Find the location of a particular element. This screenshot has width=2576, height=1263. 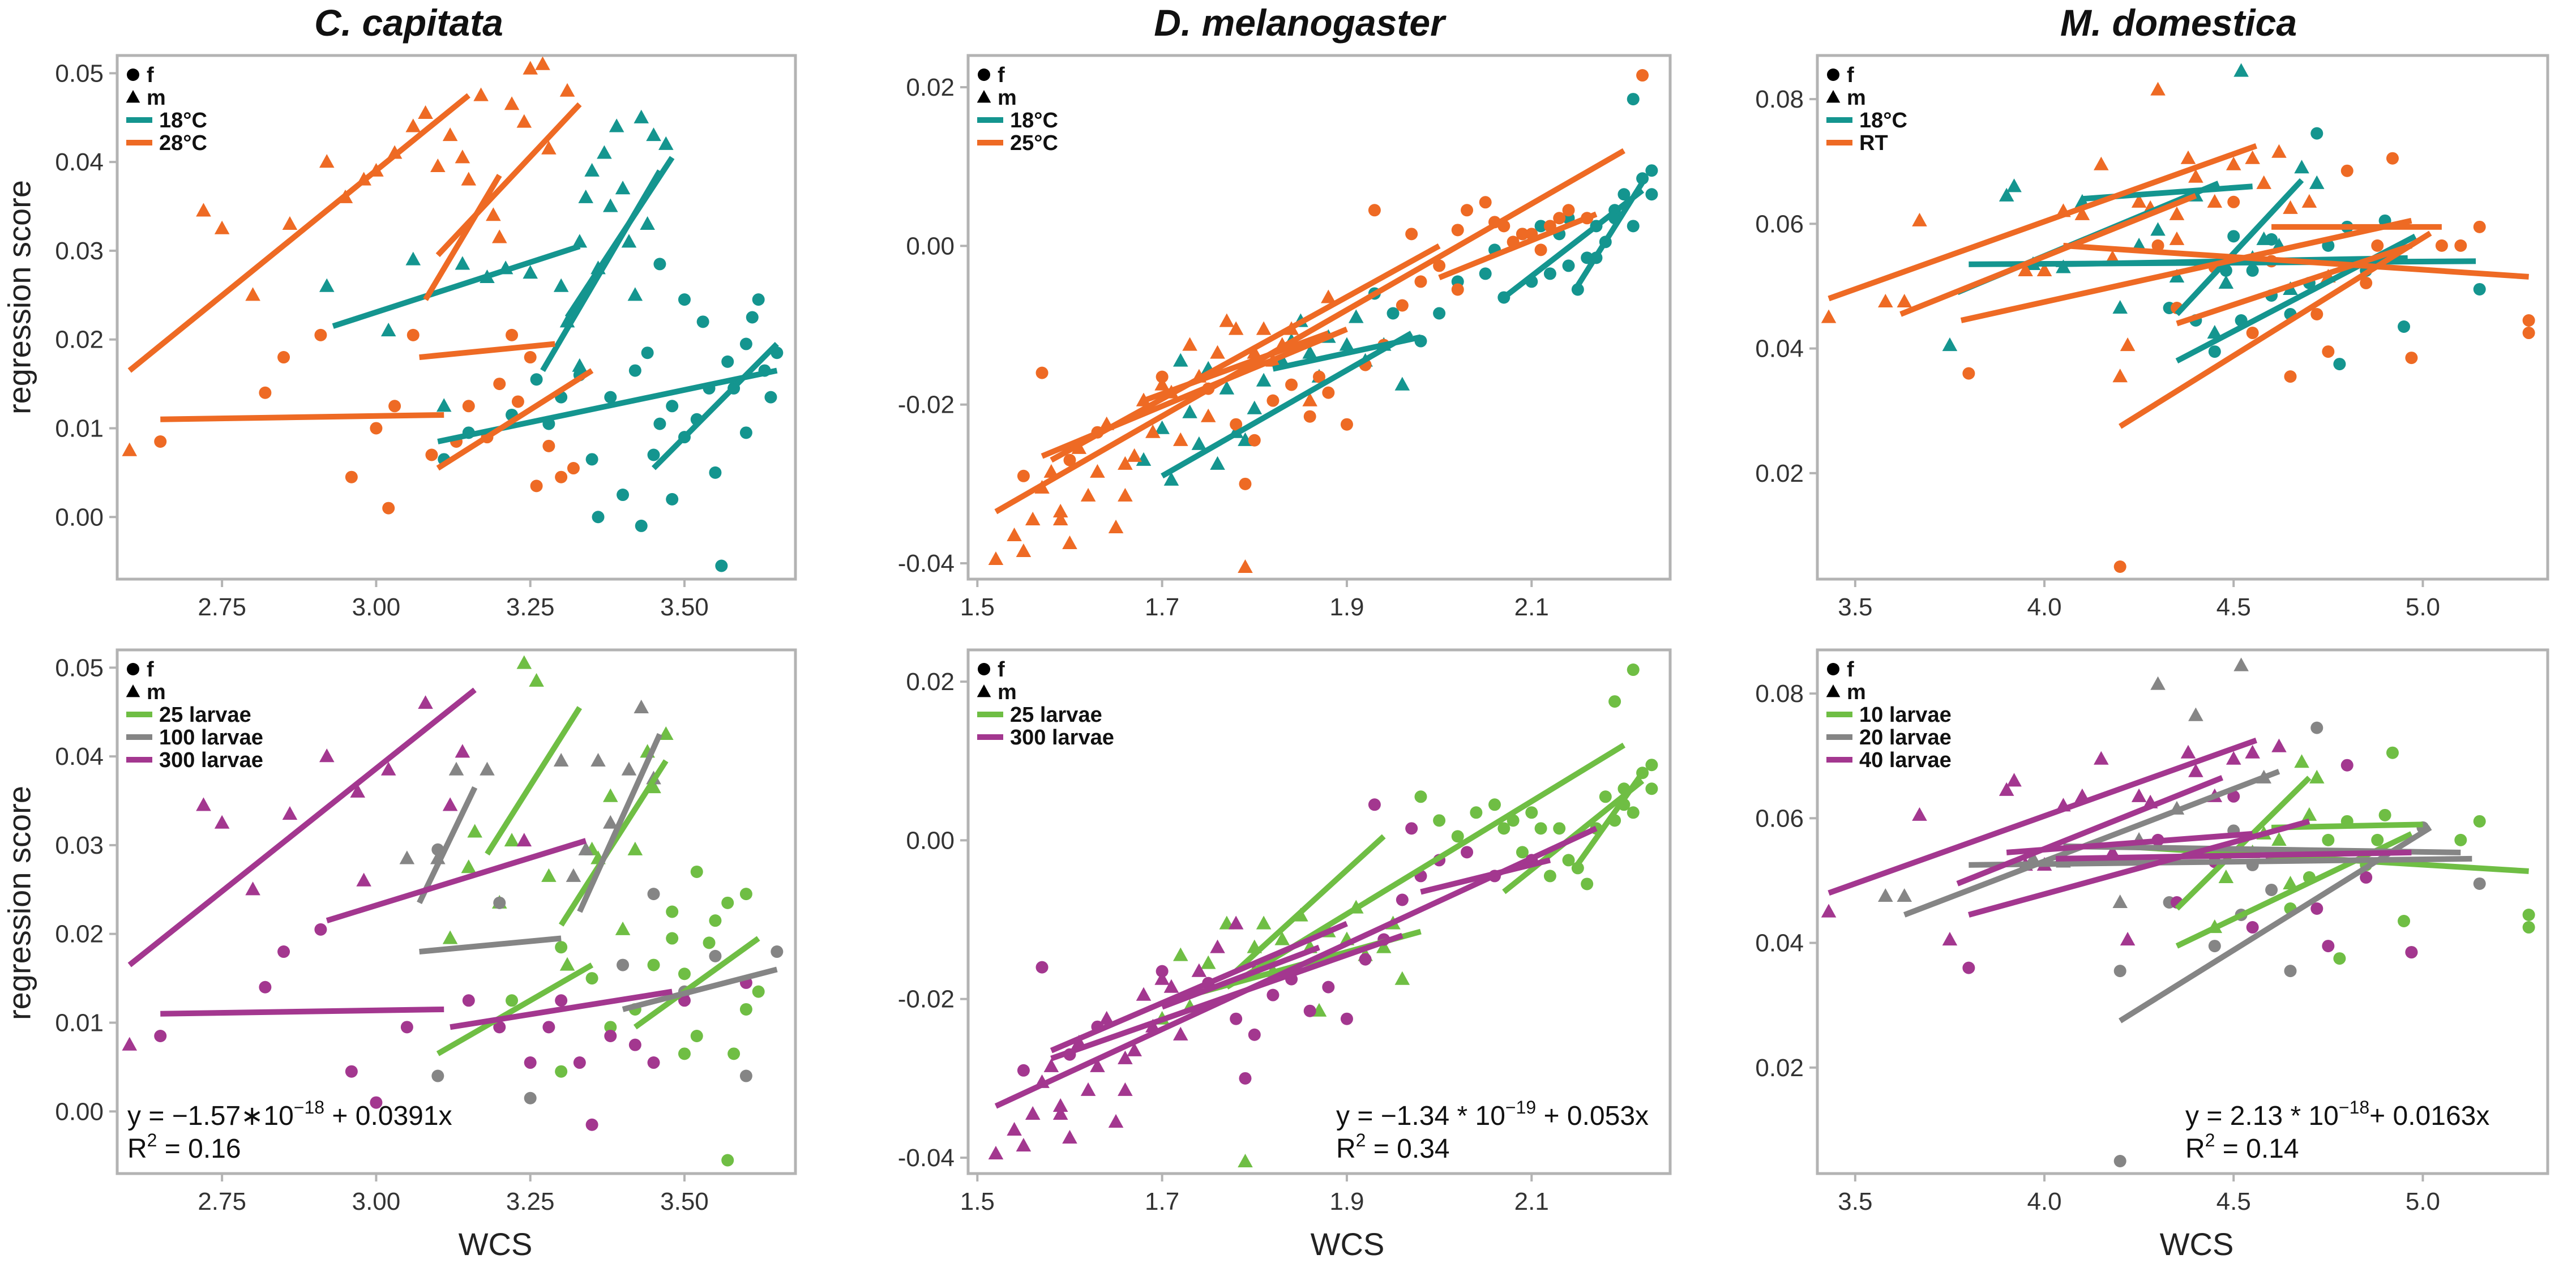

legend-label: 300 larvae is located at coordinates (211, 760).